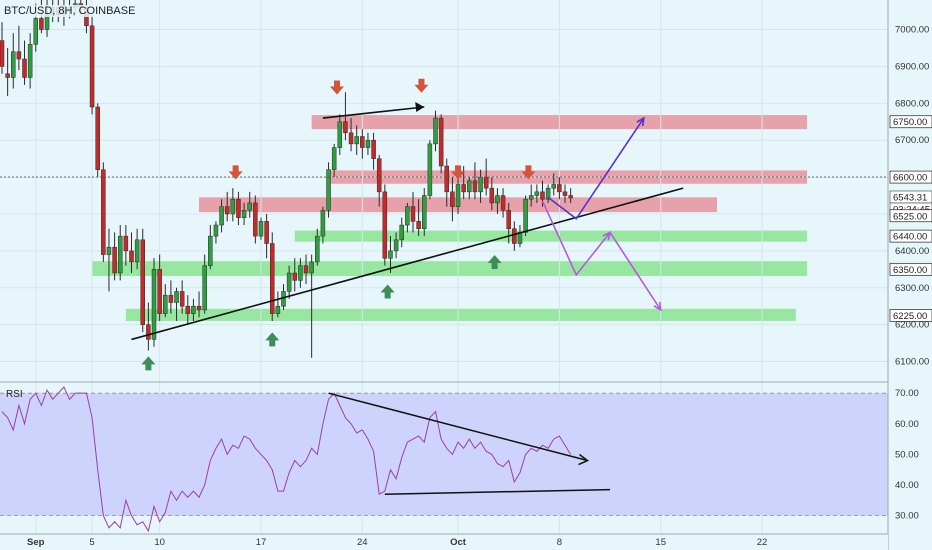 The height and width of the screenshot is (550, 932). I want to click on price-flag-label: 6350.00, so click(910, 270).